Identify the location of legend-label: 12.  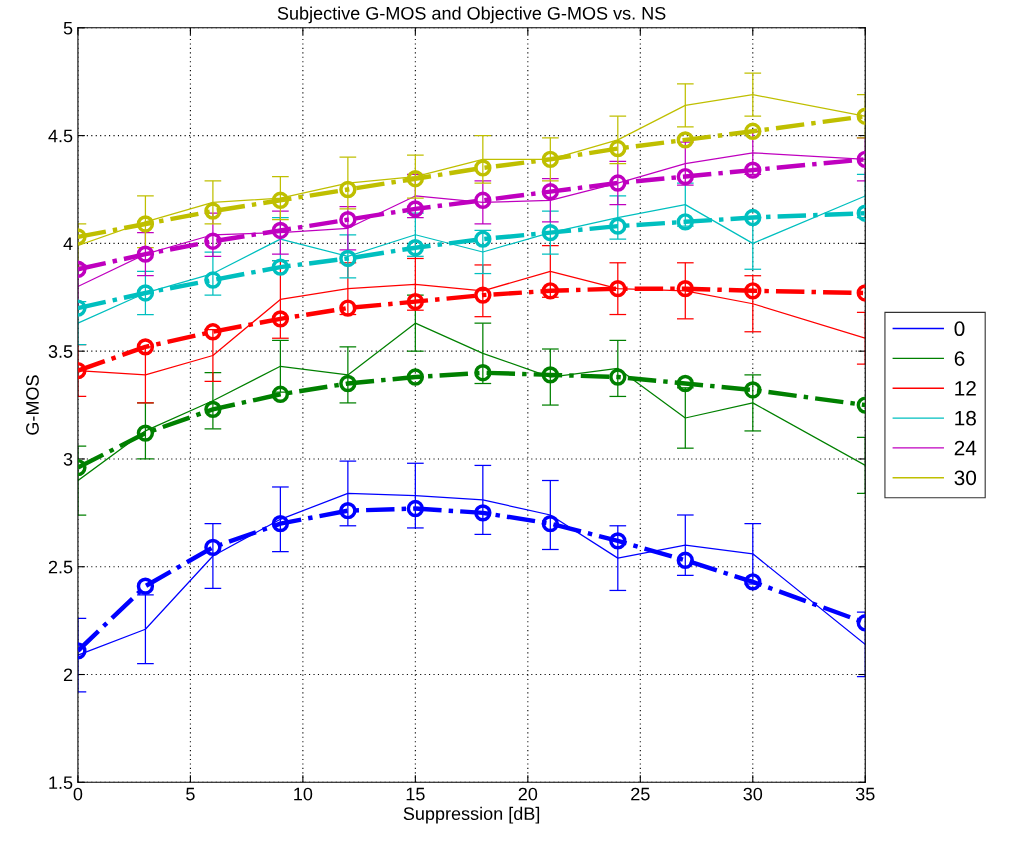
(965, 388).